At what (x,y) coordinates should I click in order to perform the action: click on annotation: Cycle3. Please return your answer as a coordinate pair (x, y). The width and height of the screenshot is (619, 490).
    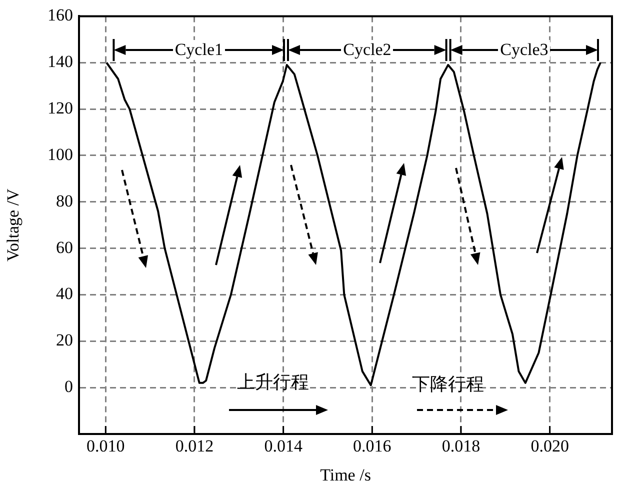
    Looking at the image, I should click on (524, 50).